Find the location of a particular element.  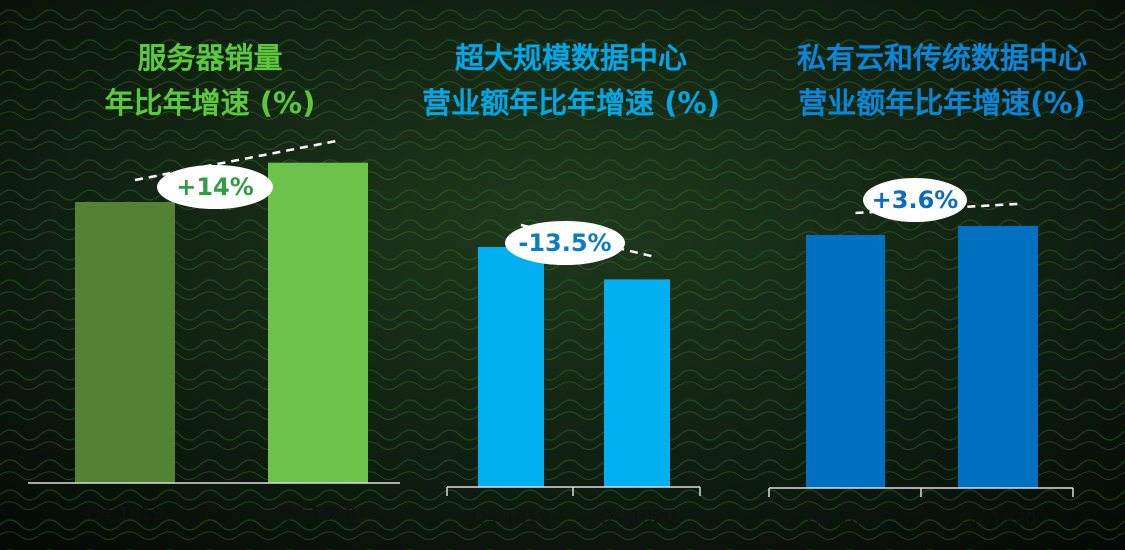

change-label: +3.6% is located at coordinates (915, 200).